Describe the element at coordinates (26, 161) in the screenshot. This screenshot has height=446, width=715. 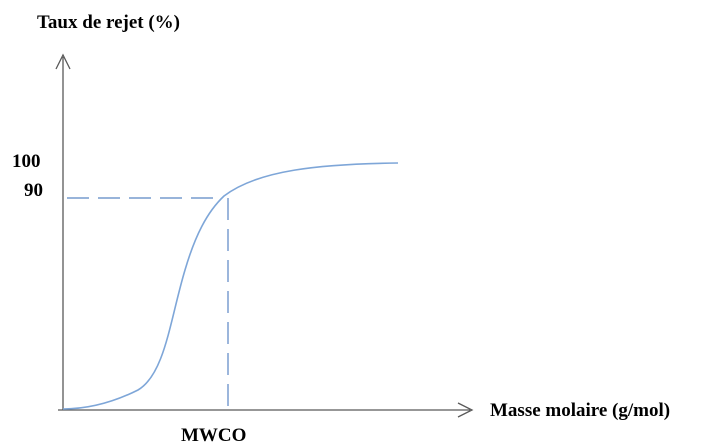
I see `y-tick-label-100: 100` at that location.